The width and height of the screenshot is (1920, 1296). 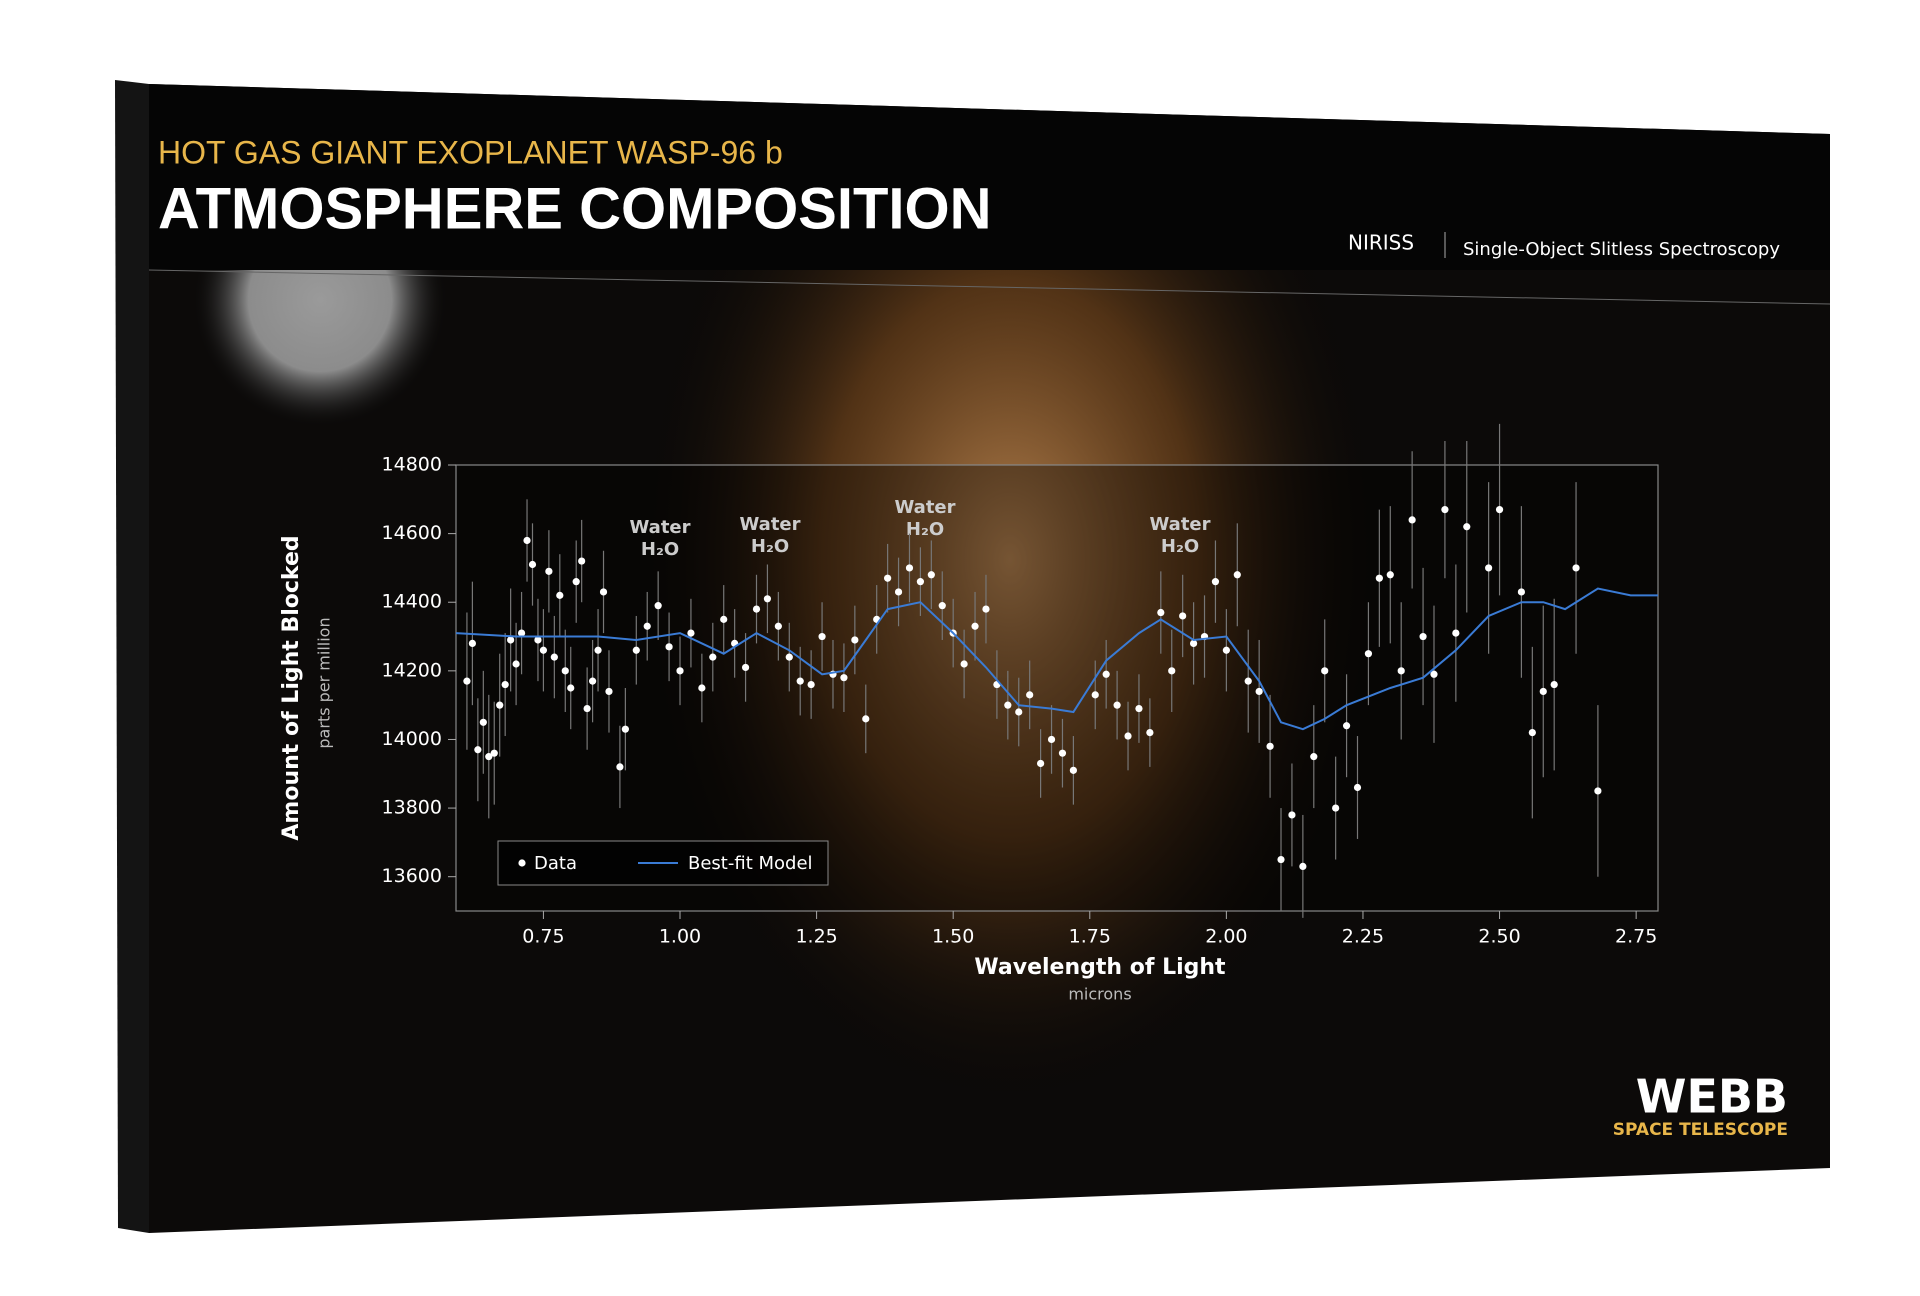 I want to click on y-tick-label: 14000, so click(x=412, y=739).